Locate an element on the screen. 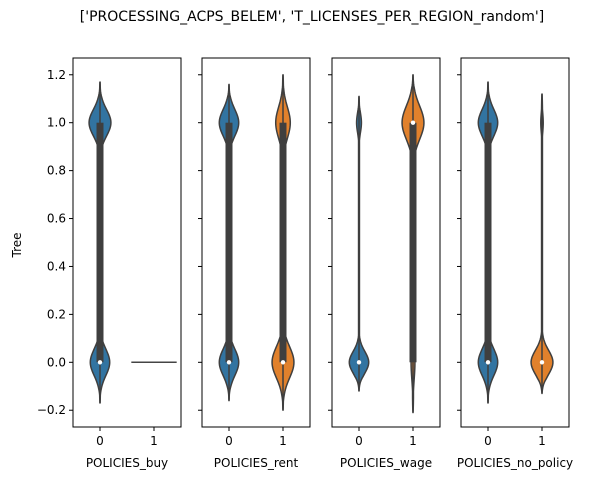 Image resolution: width=599 pixels, height=481 pixels. x-axis-label-3: POLICIES_wage is located at coordinates (386, 463).